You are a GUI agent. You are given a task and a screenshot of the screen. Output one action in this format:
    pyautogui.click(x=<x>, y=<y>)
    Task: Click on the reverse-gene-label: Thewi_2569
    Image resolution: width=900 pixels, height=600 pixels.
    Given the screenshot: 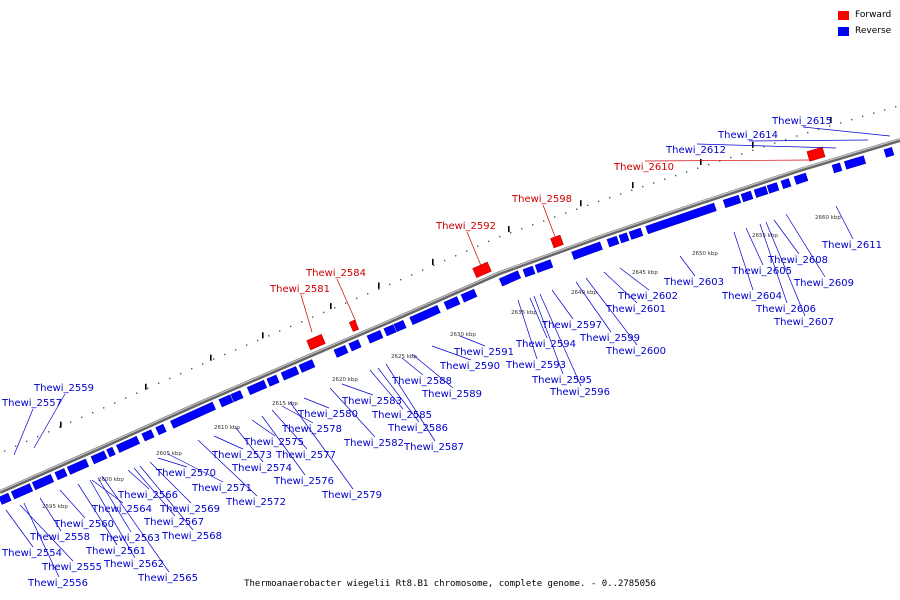 What is the action you would take?
    pyautogui.click(x=189, y=509)
    